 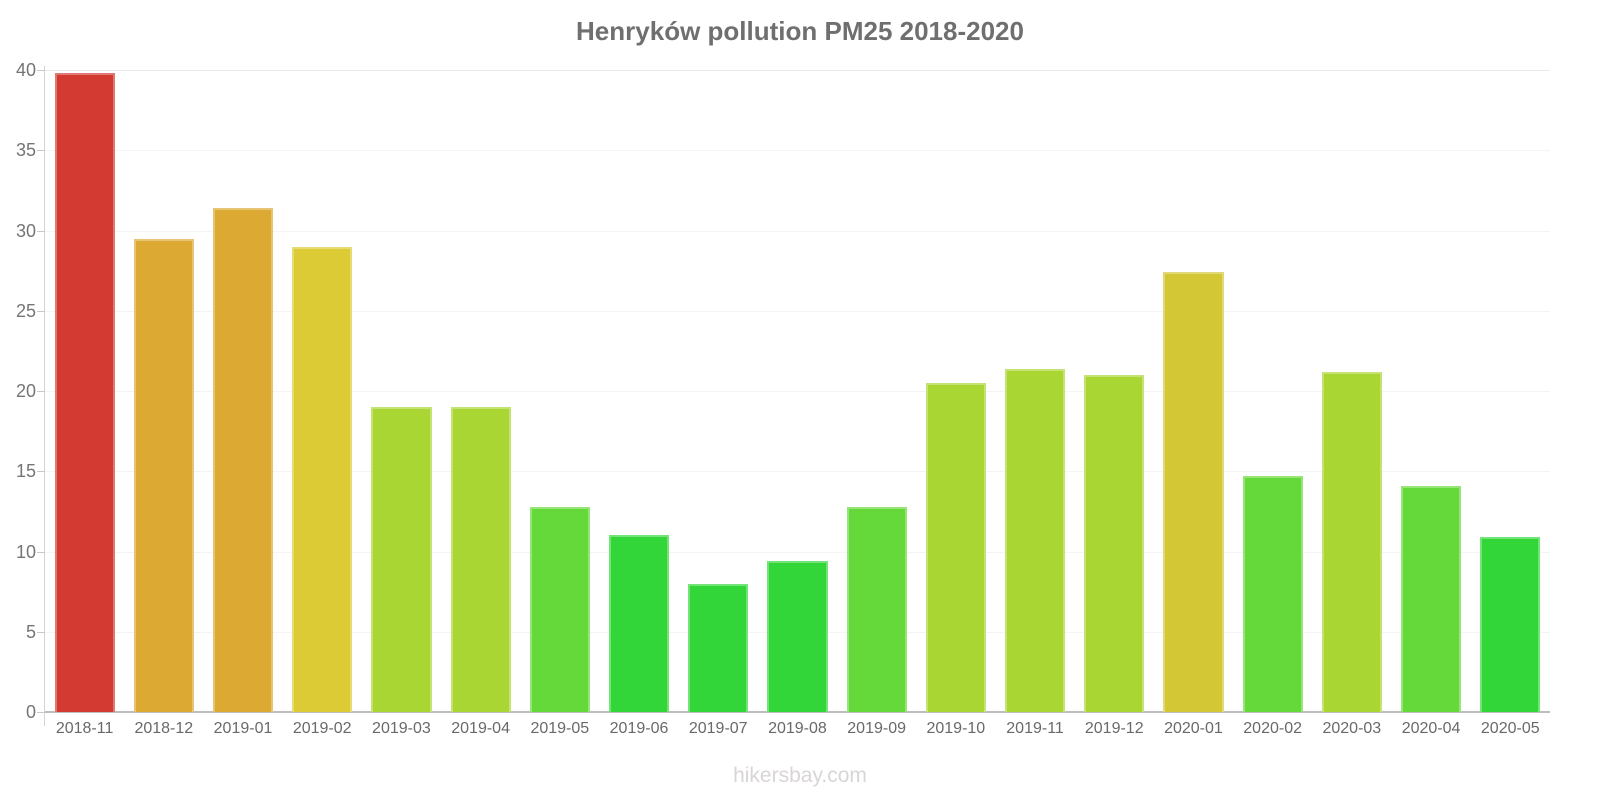 I want to click on x-axis-line, so click(x=797, y=712).